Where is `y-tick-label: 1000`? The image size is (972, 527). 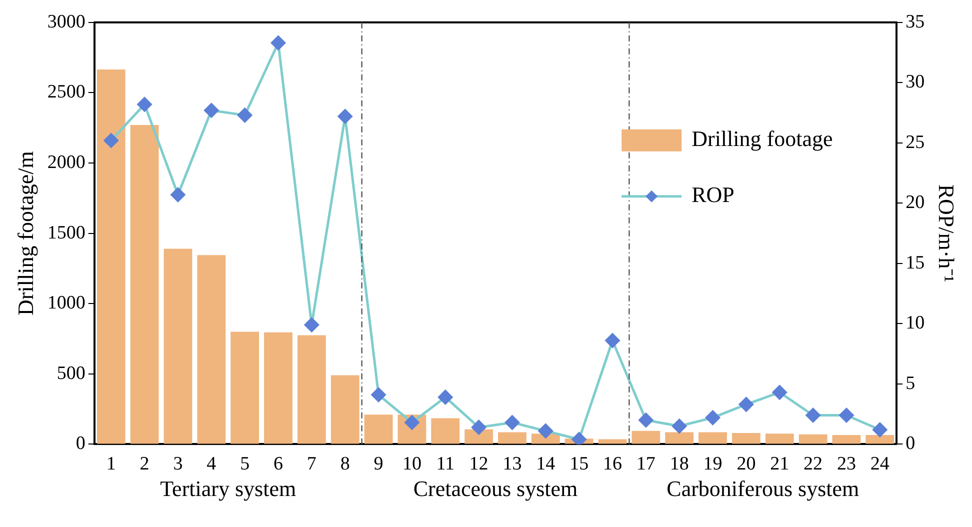
y-tick-label: 1000 is located at coordinates (66, 303).